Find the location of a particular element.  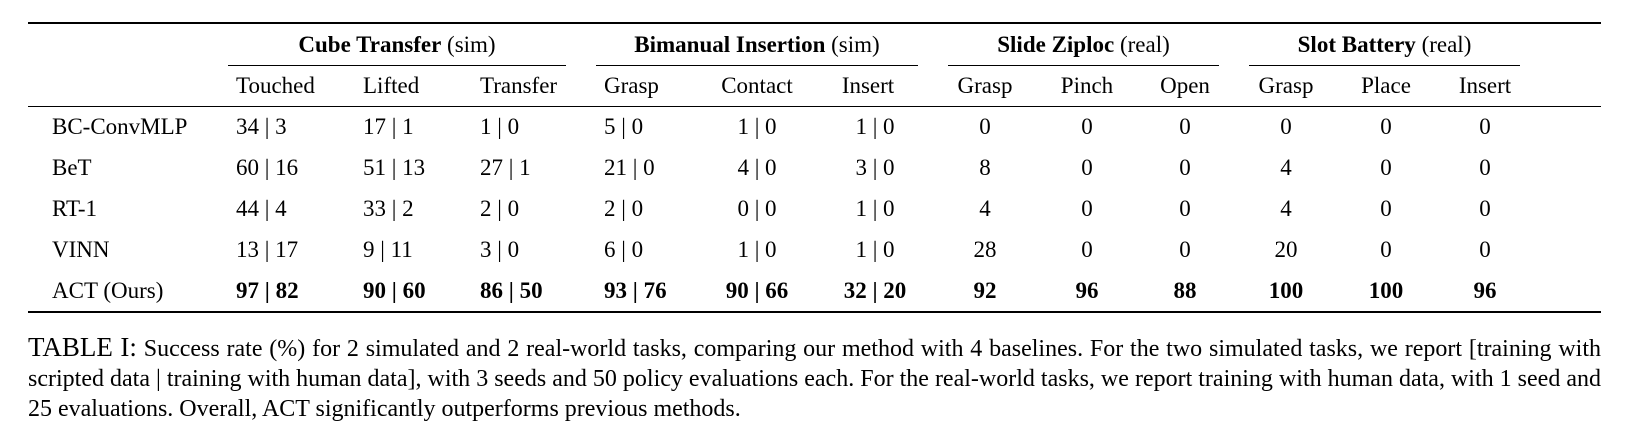

group-header-bimanual-insertion: Bimanual Insertion (sim) is located at coordinates (757, 44).